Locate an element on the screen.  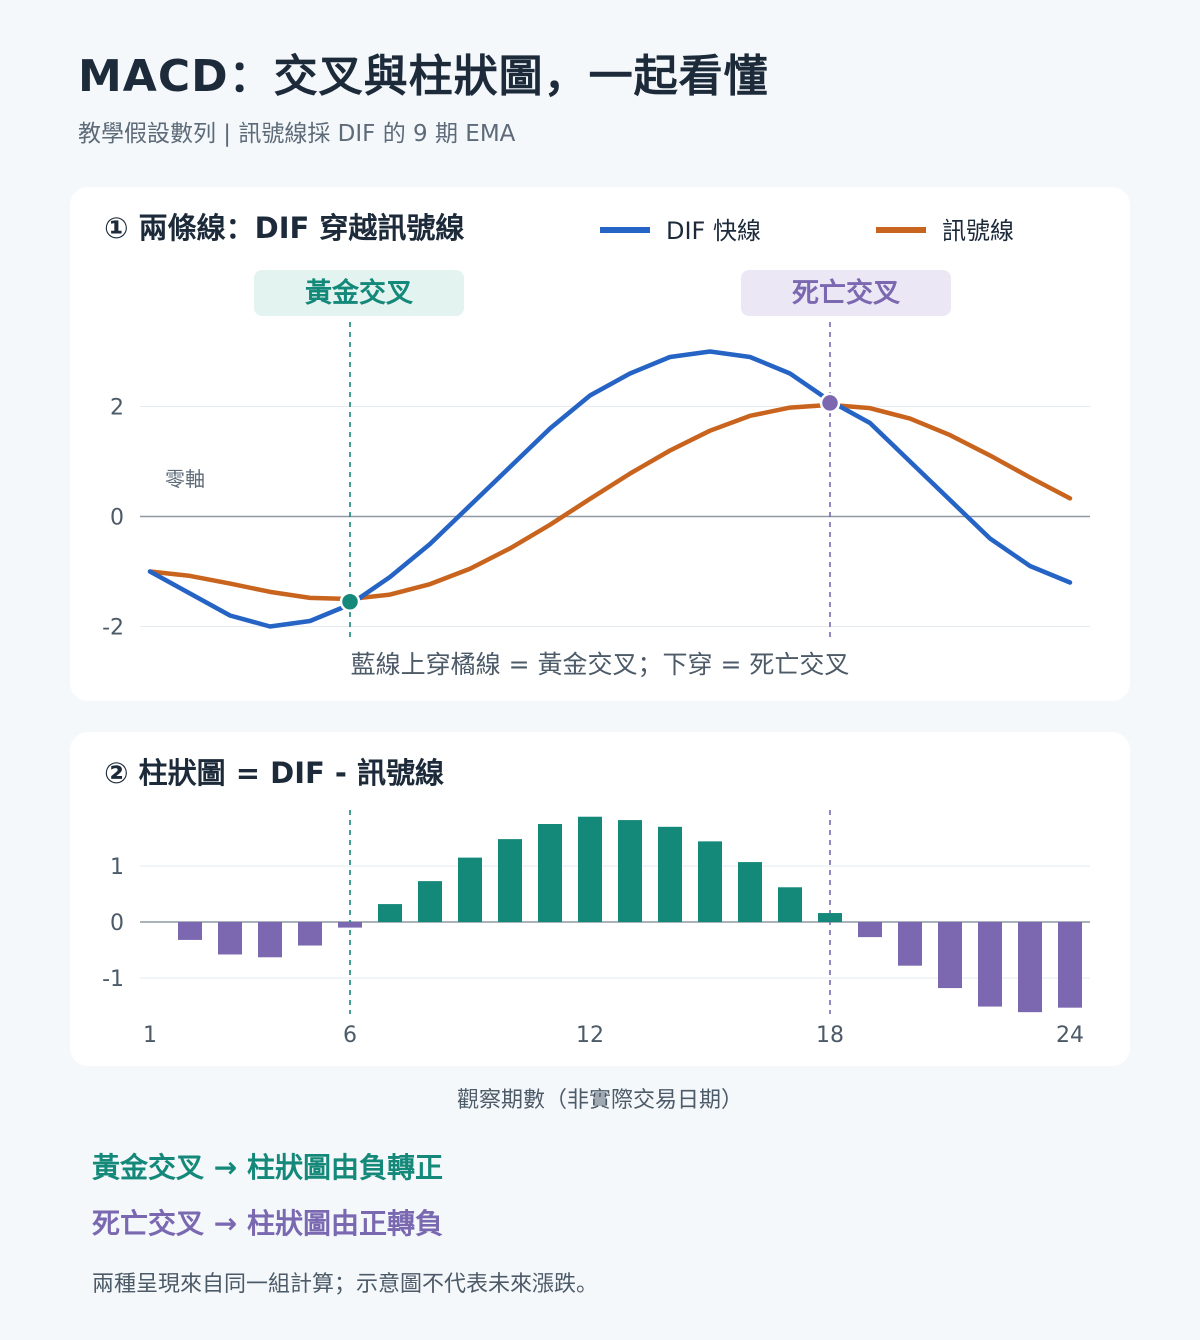
footnote: 兩種呈現來自同一組計算；示意圖不代表未來漲跌。 is located at coordinates (345, 1284).